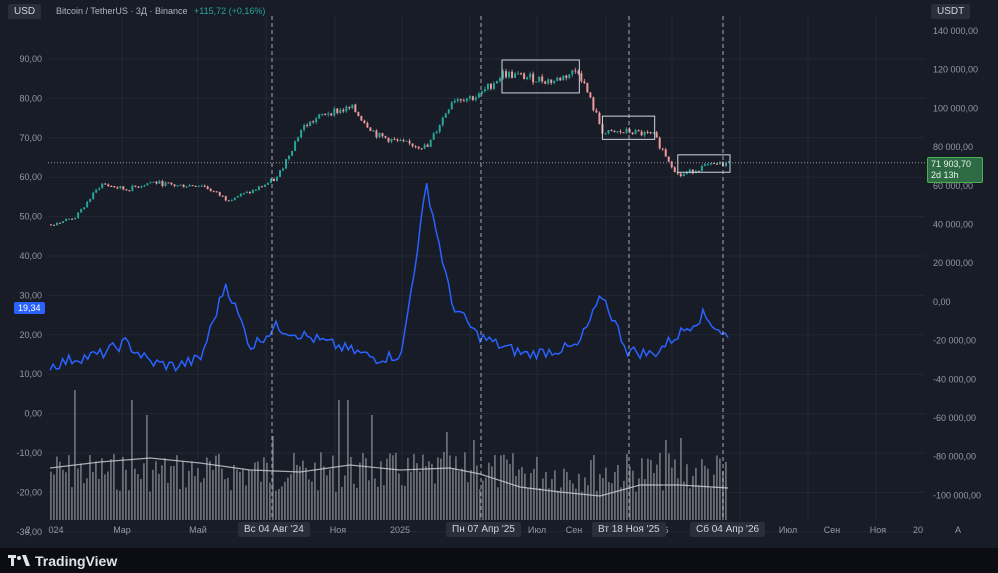 This screenshot has width=998, height=573. I want to click on current-price: 71 903,70, so click(951, 164).